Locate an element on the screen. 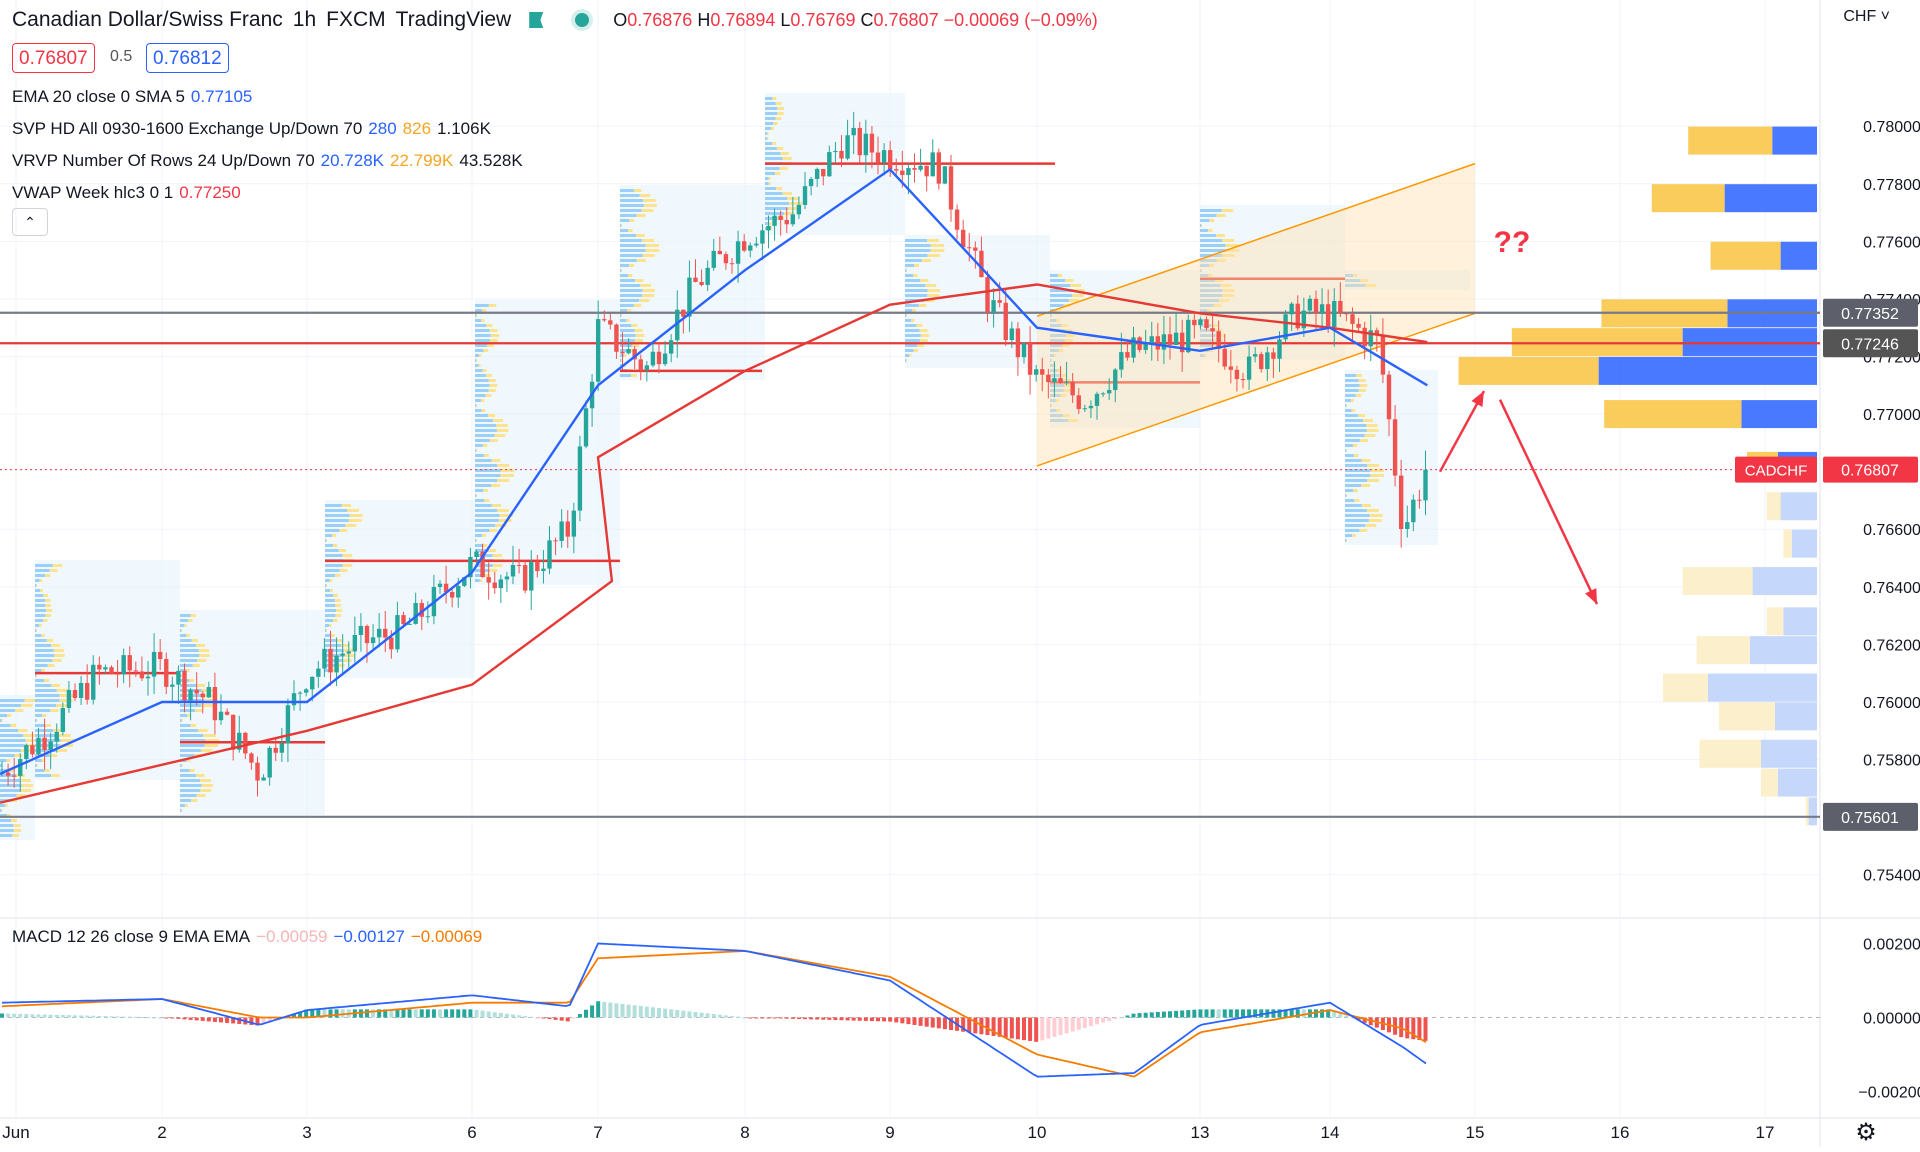 Image resolution: width=1920 pixels, height=1152 pixels. level-label-bg is located at coordinates (1870, 312).